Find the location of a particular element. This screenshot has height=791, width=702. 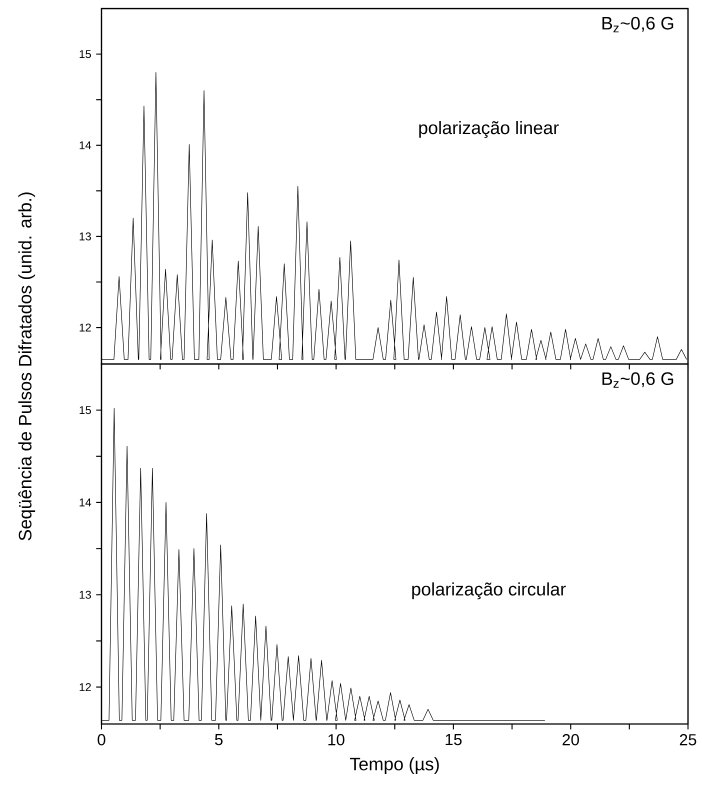

annotation: polarização circular is located at coordinates (489, 591).